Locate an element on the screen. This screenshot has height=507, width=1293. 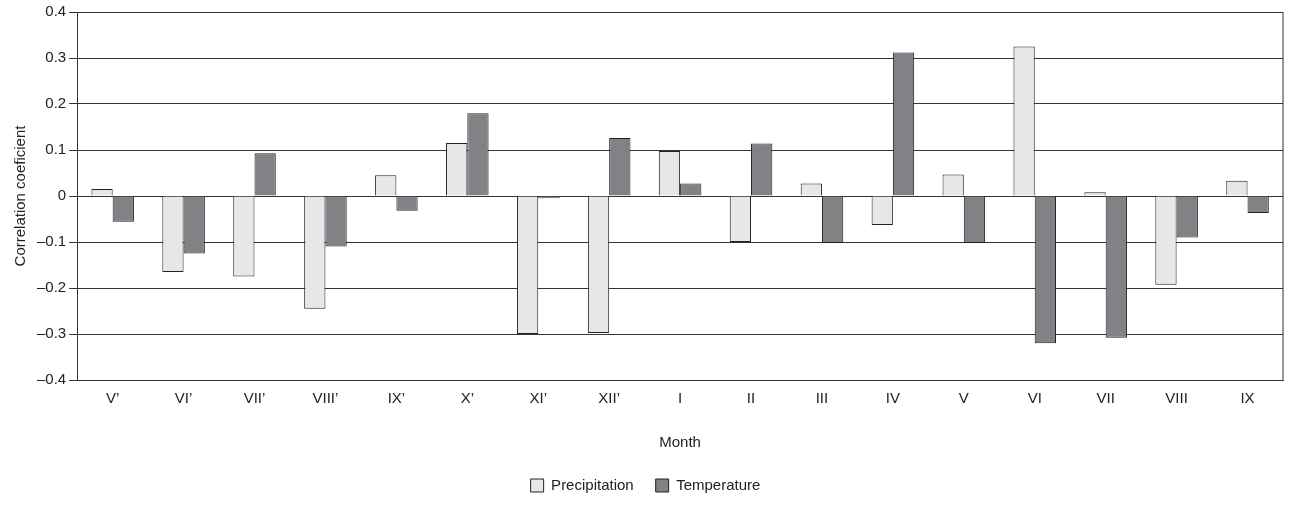
y-tick-label: –0.4 is located at coordinates (51, 379).